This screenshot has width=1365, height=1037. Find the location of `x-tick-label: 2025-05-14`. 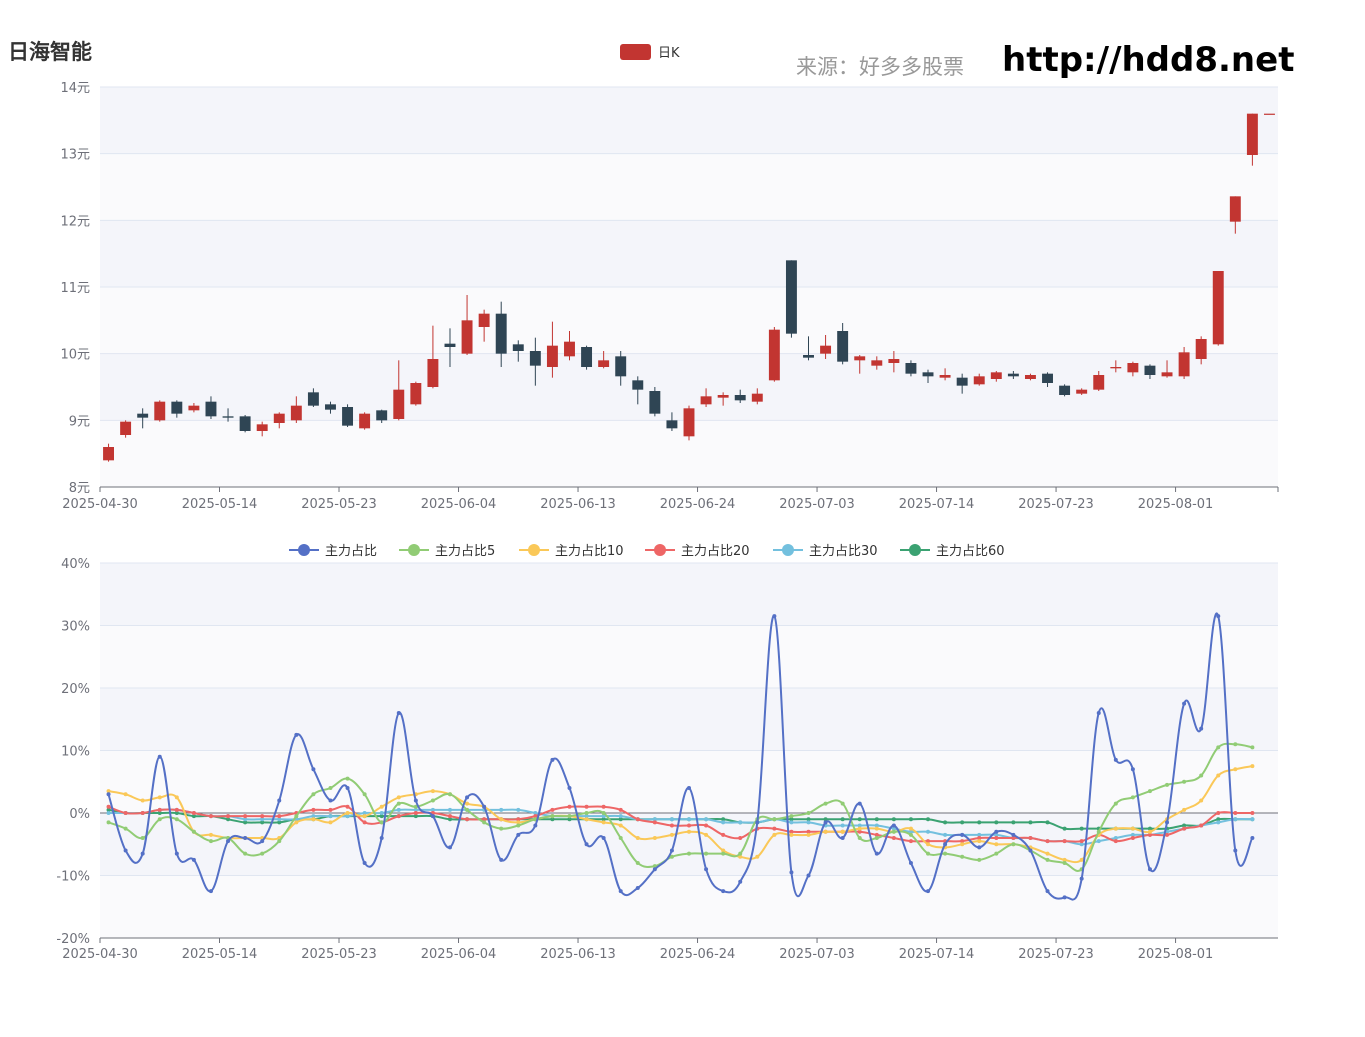

x-tick-label: 2025-05-14 is located at coordinates (220, 504).